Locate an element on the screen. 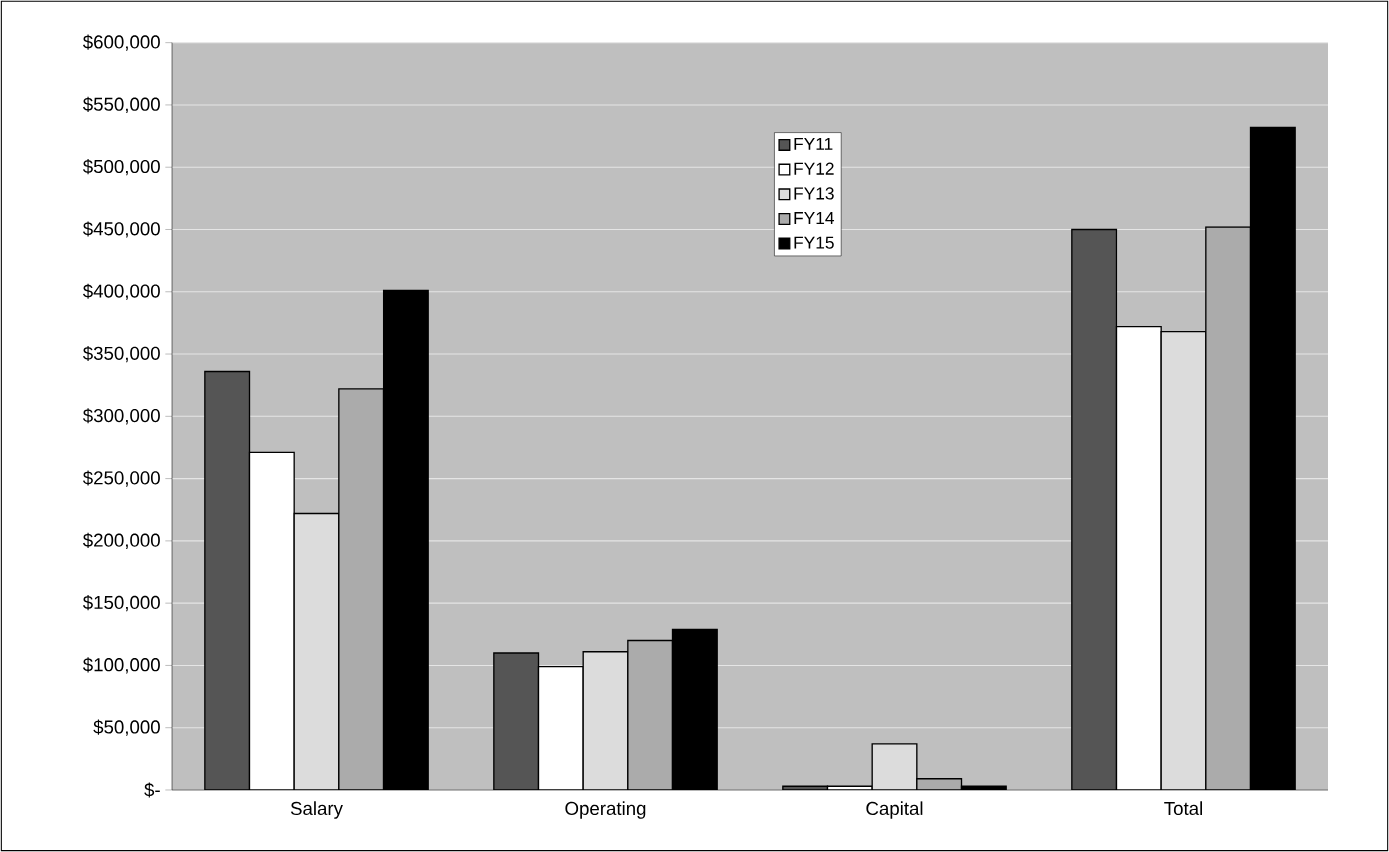  y-tick-label: $400,000 is located at coordinates (121, 291).